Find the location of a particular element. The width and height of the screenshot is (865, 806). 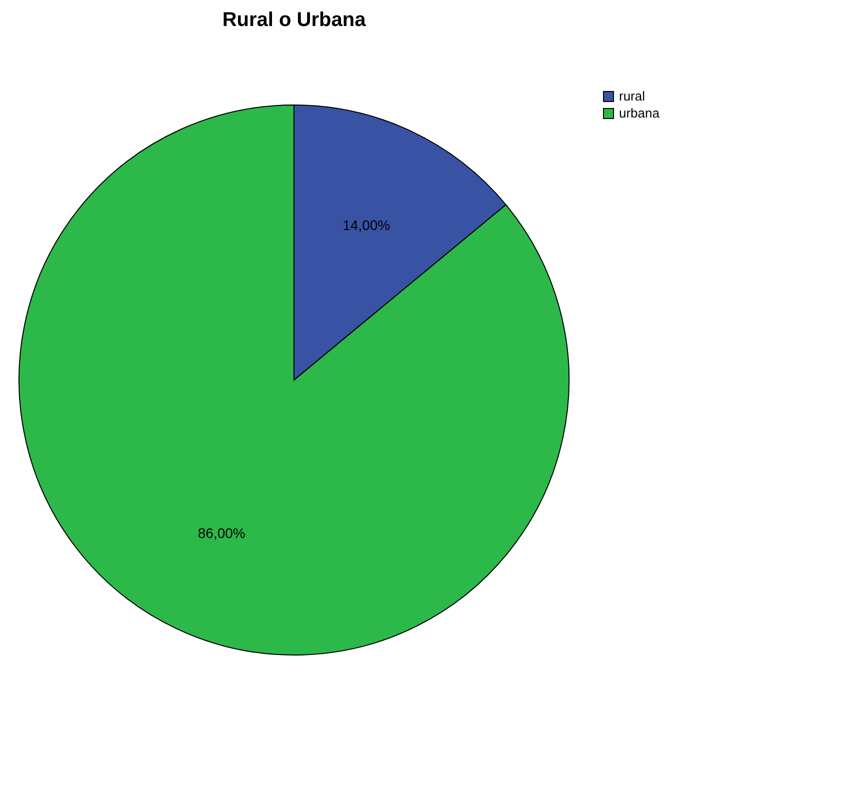

chart-title: Rural o Urbana is located at coordinates (294, 20).